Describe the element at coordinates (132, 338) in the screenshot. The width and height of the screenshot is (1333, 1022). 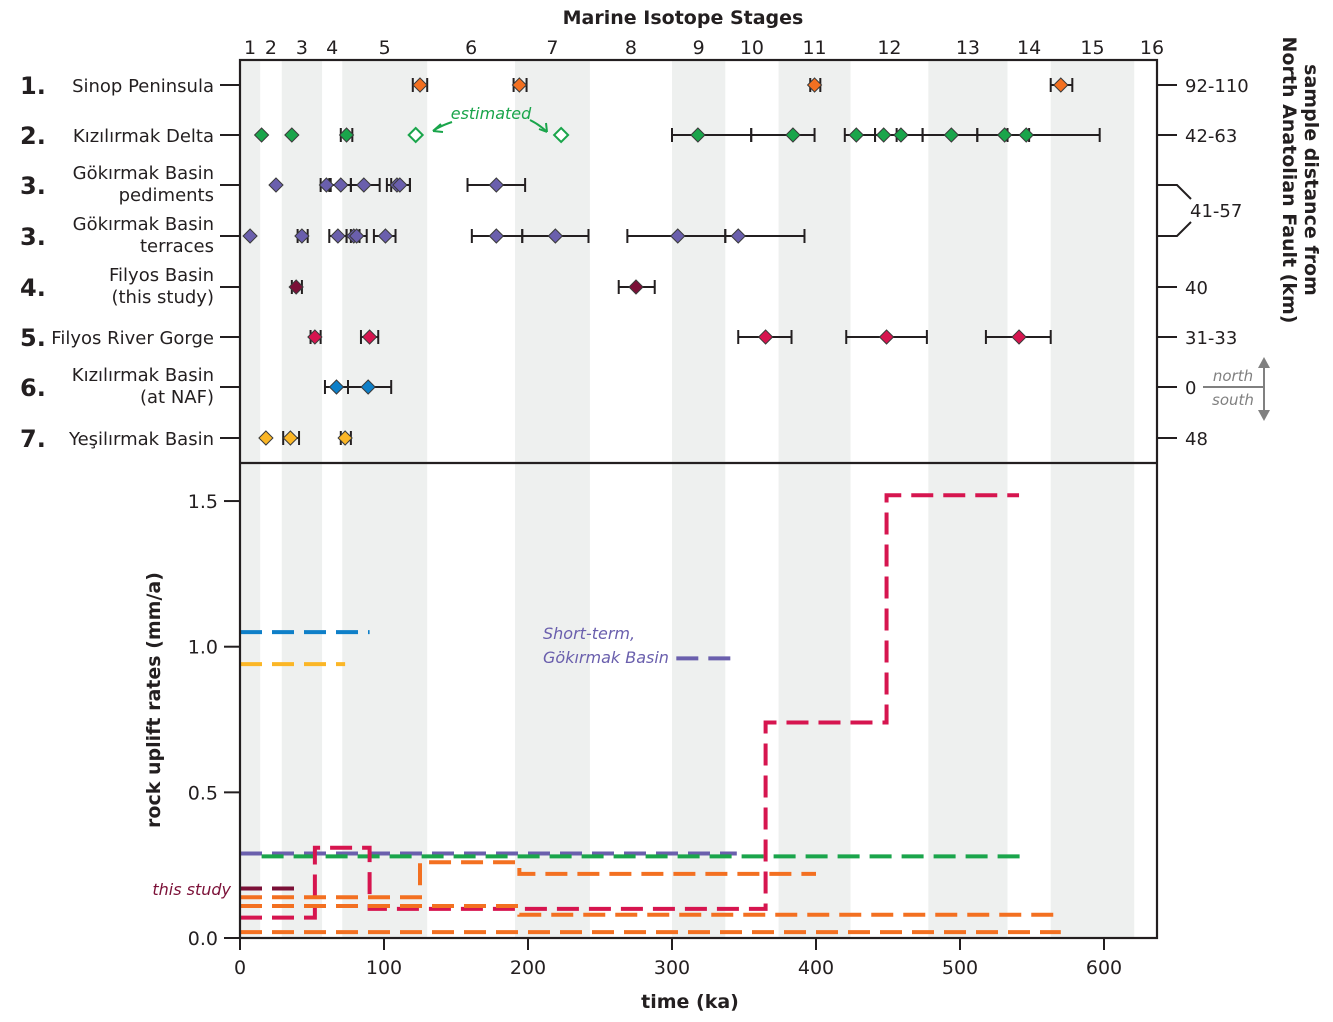
I see `row-name: Filyos River Gorge` at that location.